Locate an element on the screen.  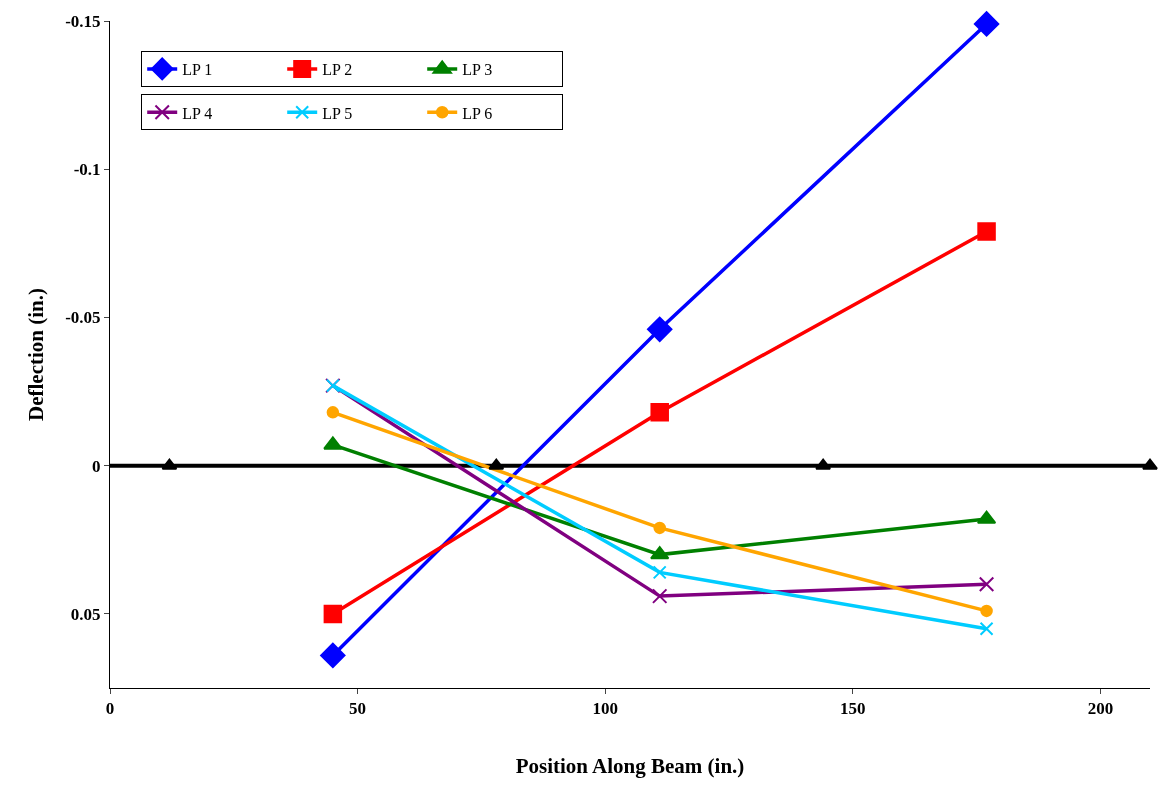
y-tick-label: -0.15 is located at coordinates (83, 21).